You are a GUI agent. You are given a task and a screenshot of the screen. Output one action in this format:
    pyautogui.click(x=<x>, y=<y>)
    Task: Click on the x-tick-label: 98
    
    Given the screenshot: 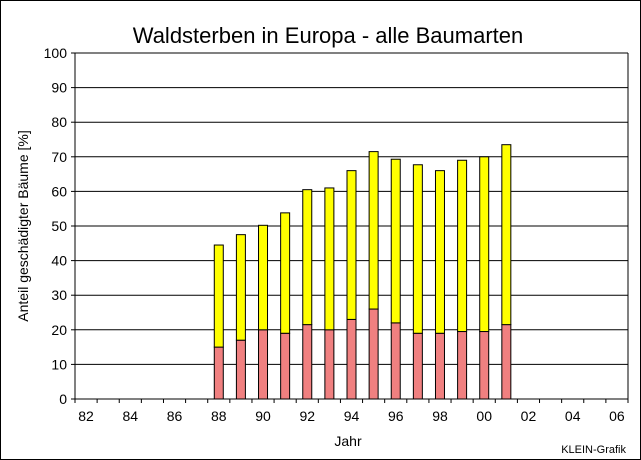 What is the action you would take?
    pyautogui.click(x=440, y=416)
    